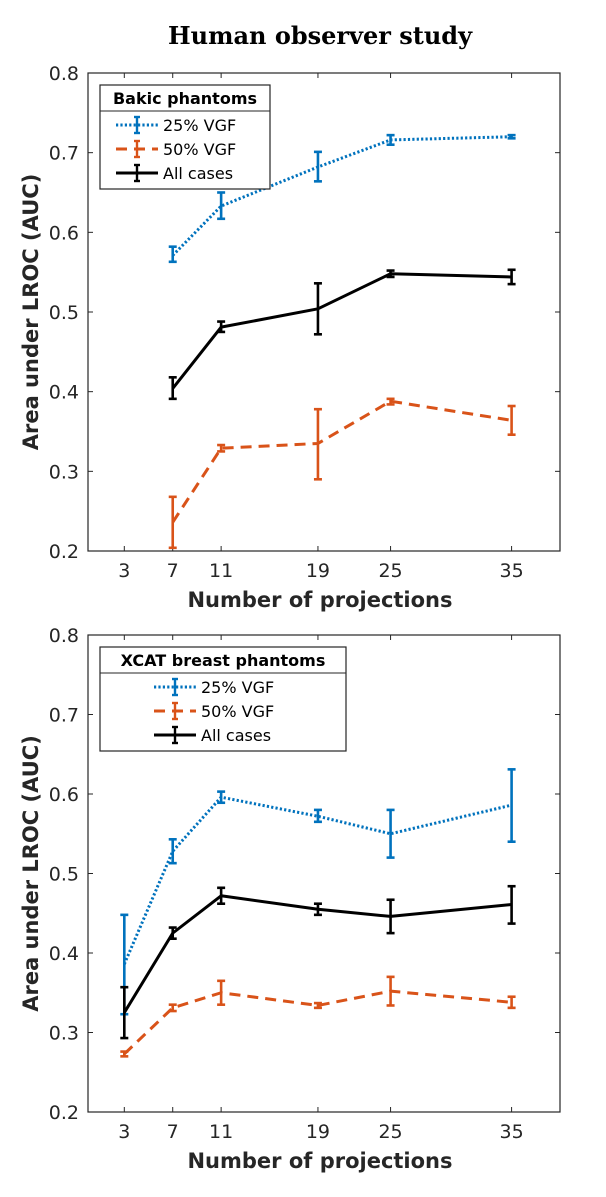 The image size is (606, 1197). What do you see at coordinates (64, 472) in the screenshot?
I see `chart-0-ytick-label: 0.3` at bounding box center [64, 472].